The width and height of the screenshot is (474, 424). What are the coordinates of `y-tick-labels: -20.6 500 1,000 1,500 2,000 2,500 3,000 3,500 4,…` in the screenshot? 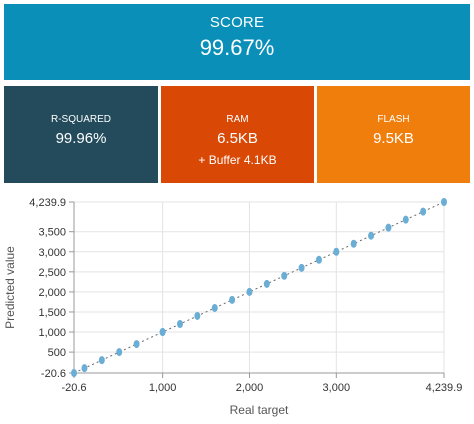 It's located at (47, 288).